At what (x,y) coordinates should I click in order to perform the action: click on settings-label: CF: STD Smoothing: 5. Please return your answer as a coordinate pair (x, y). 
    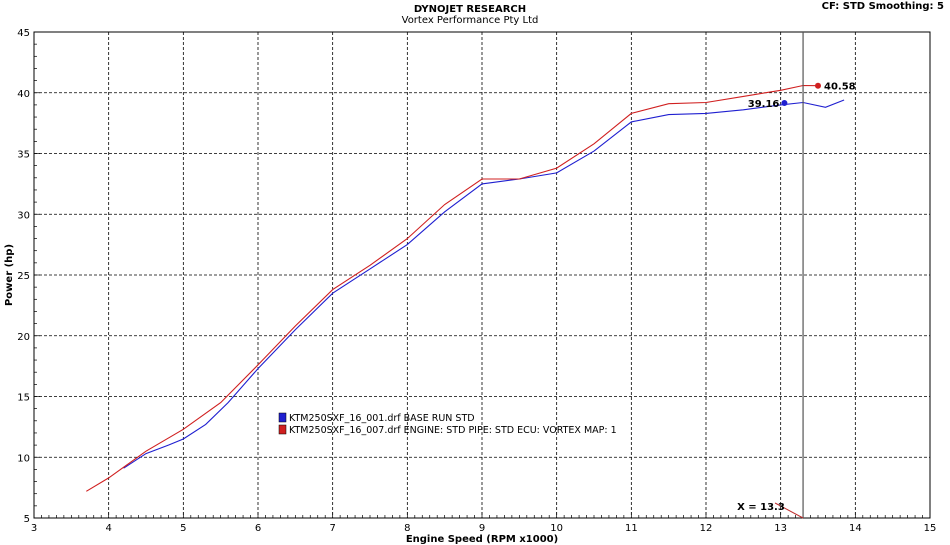
    Looking at the image, I should click on (882, 6).